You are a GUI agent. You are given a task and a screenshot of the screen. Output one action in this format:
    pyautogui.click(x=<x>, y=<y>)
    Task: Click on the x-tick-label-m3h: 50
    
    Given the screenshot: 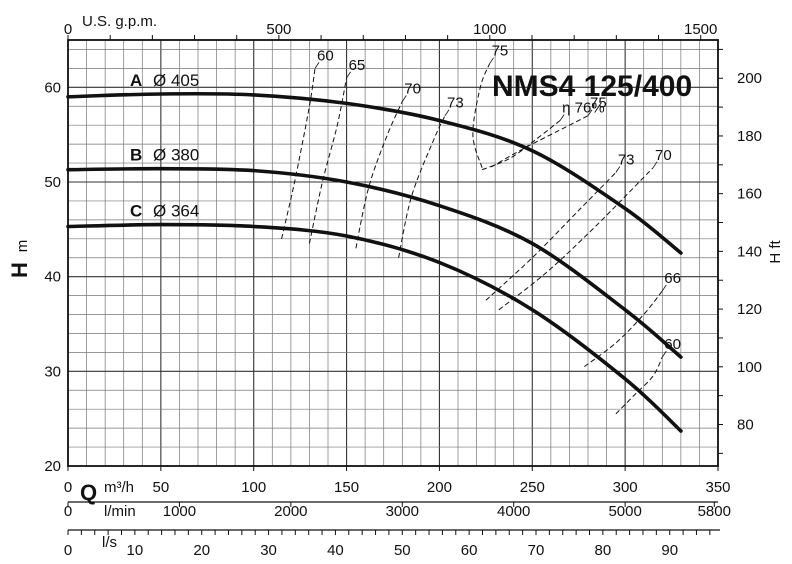 What is the action you would take?
    pyautogui.click(x=161, y=487)
    